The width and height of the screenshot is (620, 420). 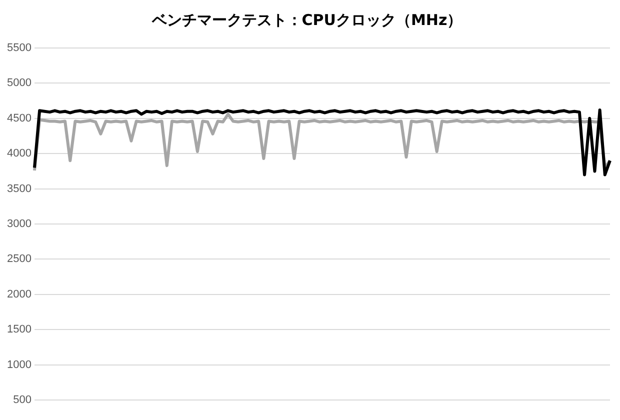 What do you see at coordinates (19, 294) in the screenshot?
I see `y-tick-label: 2000` at bounding box center [19, 294].